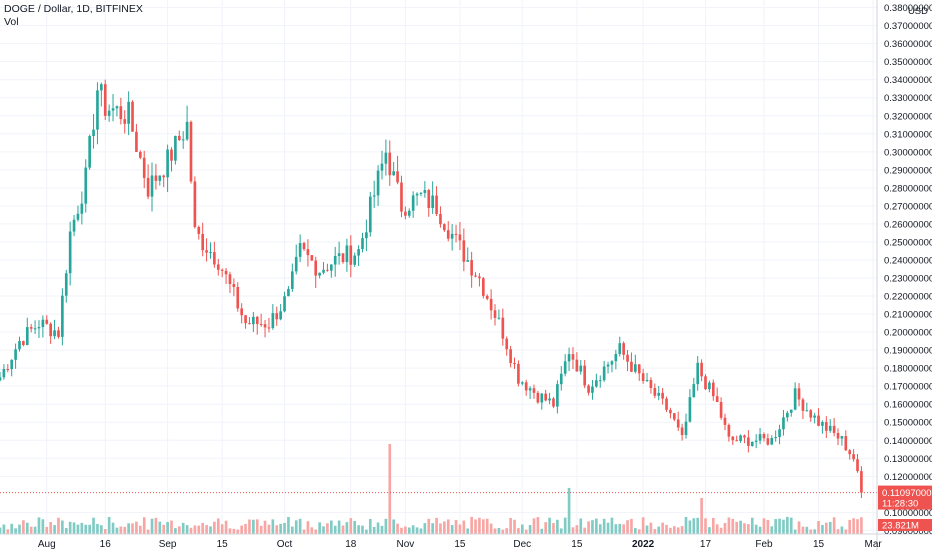 The image size is (932, 550). What do you see at coordinates (764, 544) in the screenshot?
I see `date-tick-label: Feb` at bounding box center [764, 544].